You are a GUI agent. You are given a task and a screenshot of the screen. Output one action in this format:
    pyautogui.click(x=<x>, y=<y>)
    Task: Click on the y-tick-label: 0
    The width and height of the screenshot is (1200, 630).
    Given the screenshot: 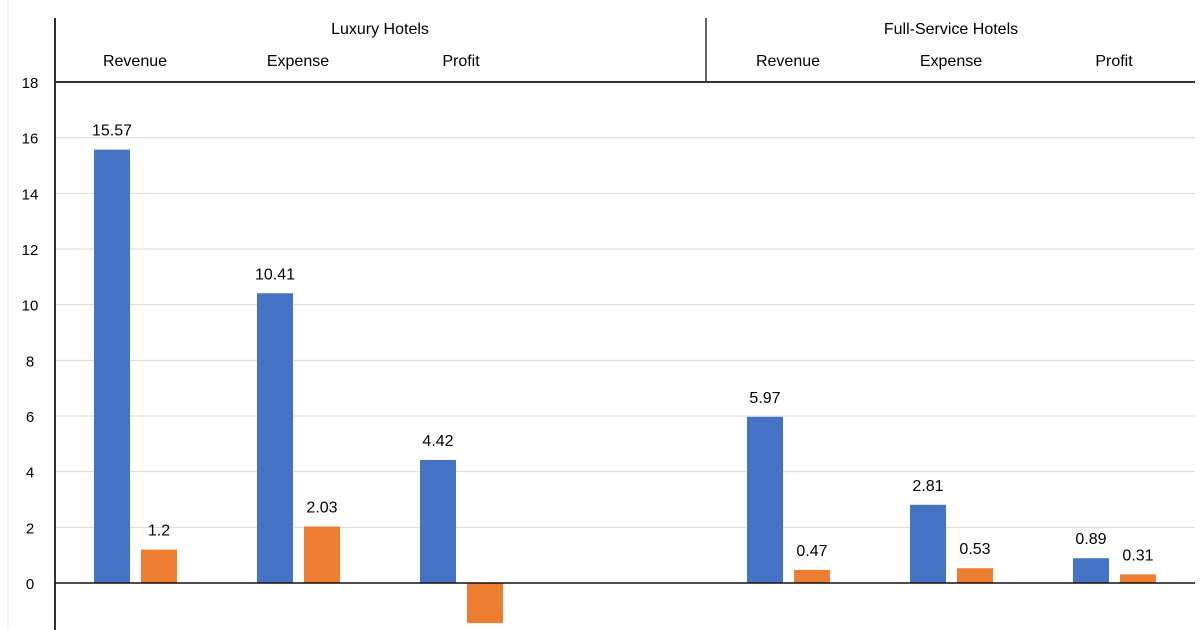 What is the action you would take?
    pyautogui.click(x=30, y=584)
    